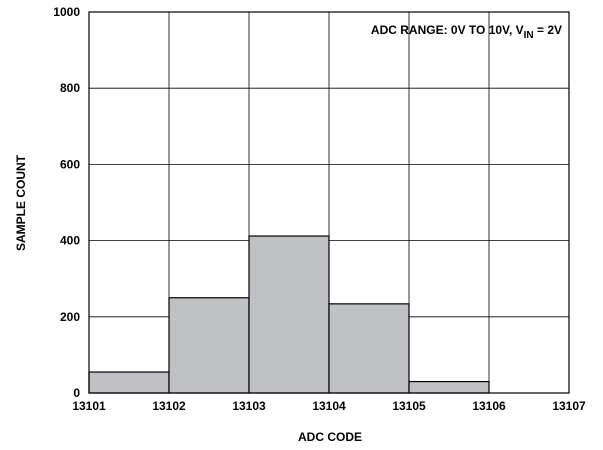  What do you see at coordinates (76, 393) in the screenshot?
I see `y-tick-label: 0` at bounding box center [76, 393].